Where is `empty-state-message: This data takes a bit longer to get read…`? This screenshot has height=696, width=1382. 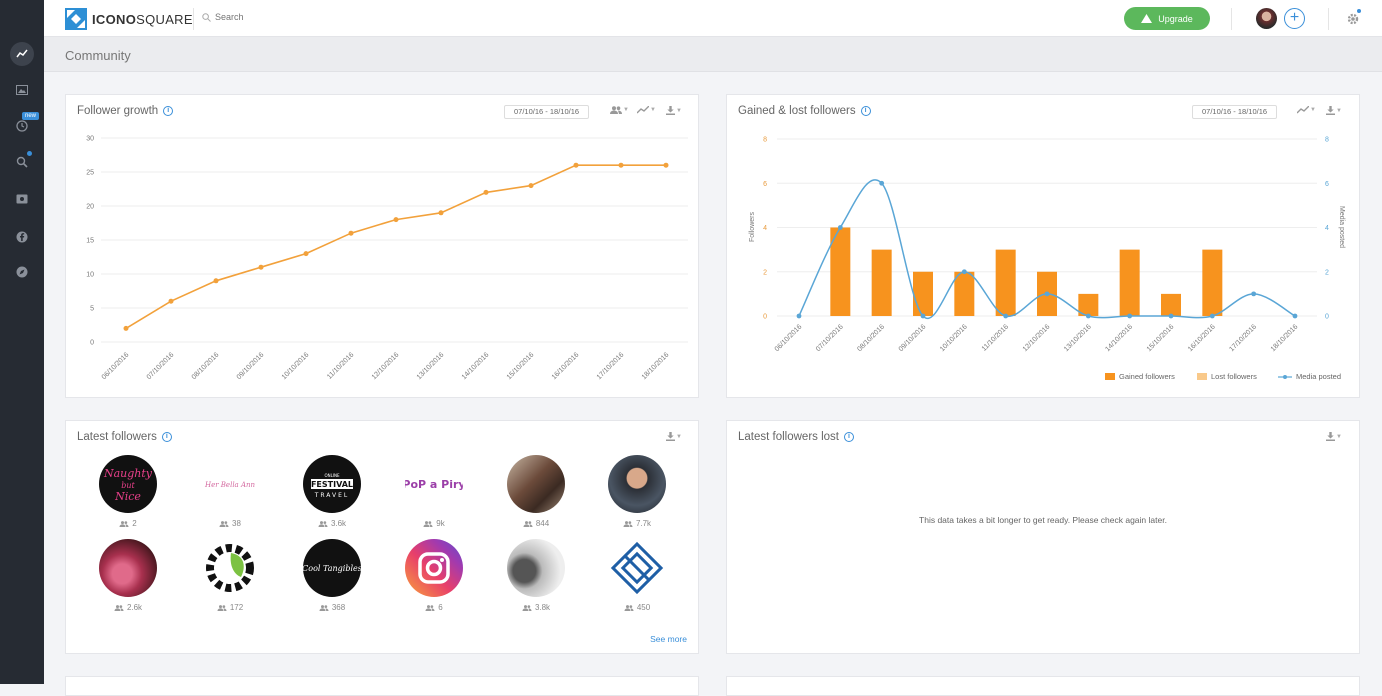 empty-state-message: This data takes a bit longer to get read… is located at coordinates (1043, 520).